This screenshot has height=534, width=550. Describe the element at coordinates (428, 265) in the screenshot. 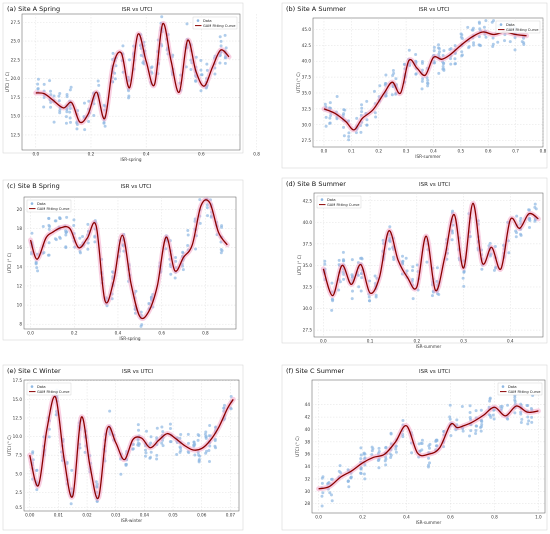

I see `plot-area` at that location.